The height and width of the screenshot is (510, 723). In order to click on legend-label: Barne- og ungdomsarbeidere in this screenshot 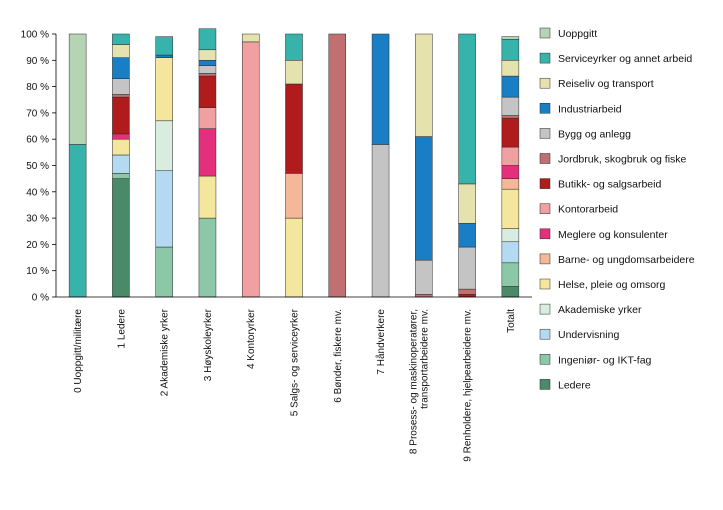, I will do `click(626, 260)`.